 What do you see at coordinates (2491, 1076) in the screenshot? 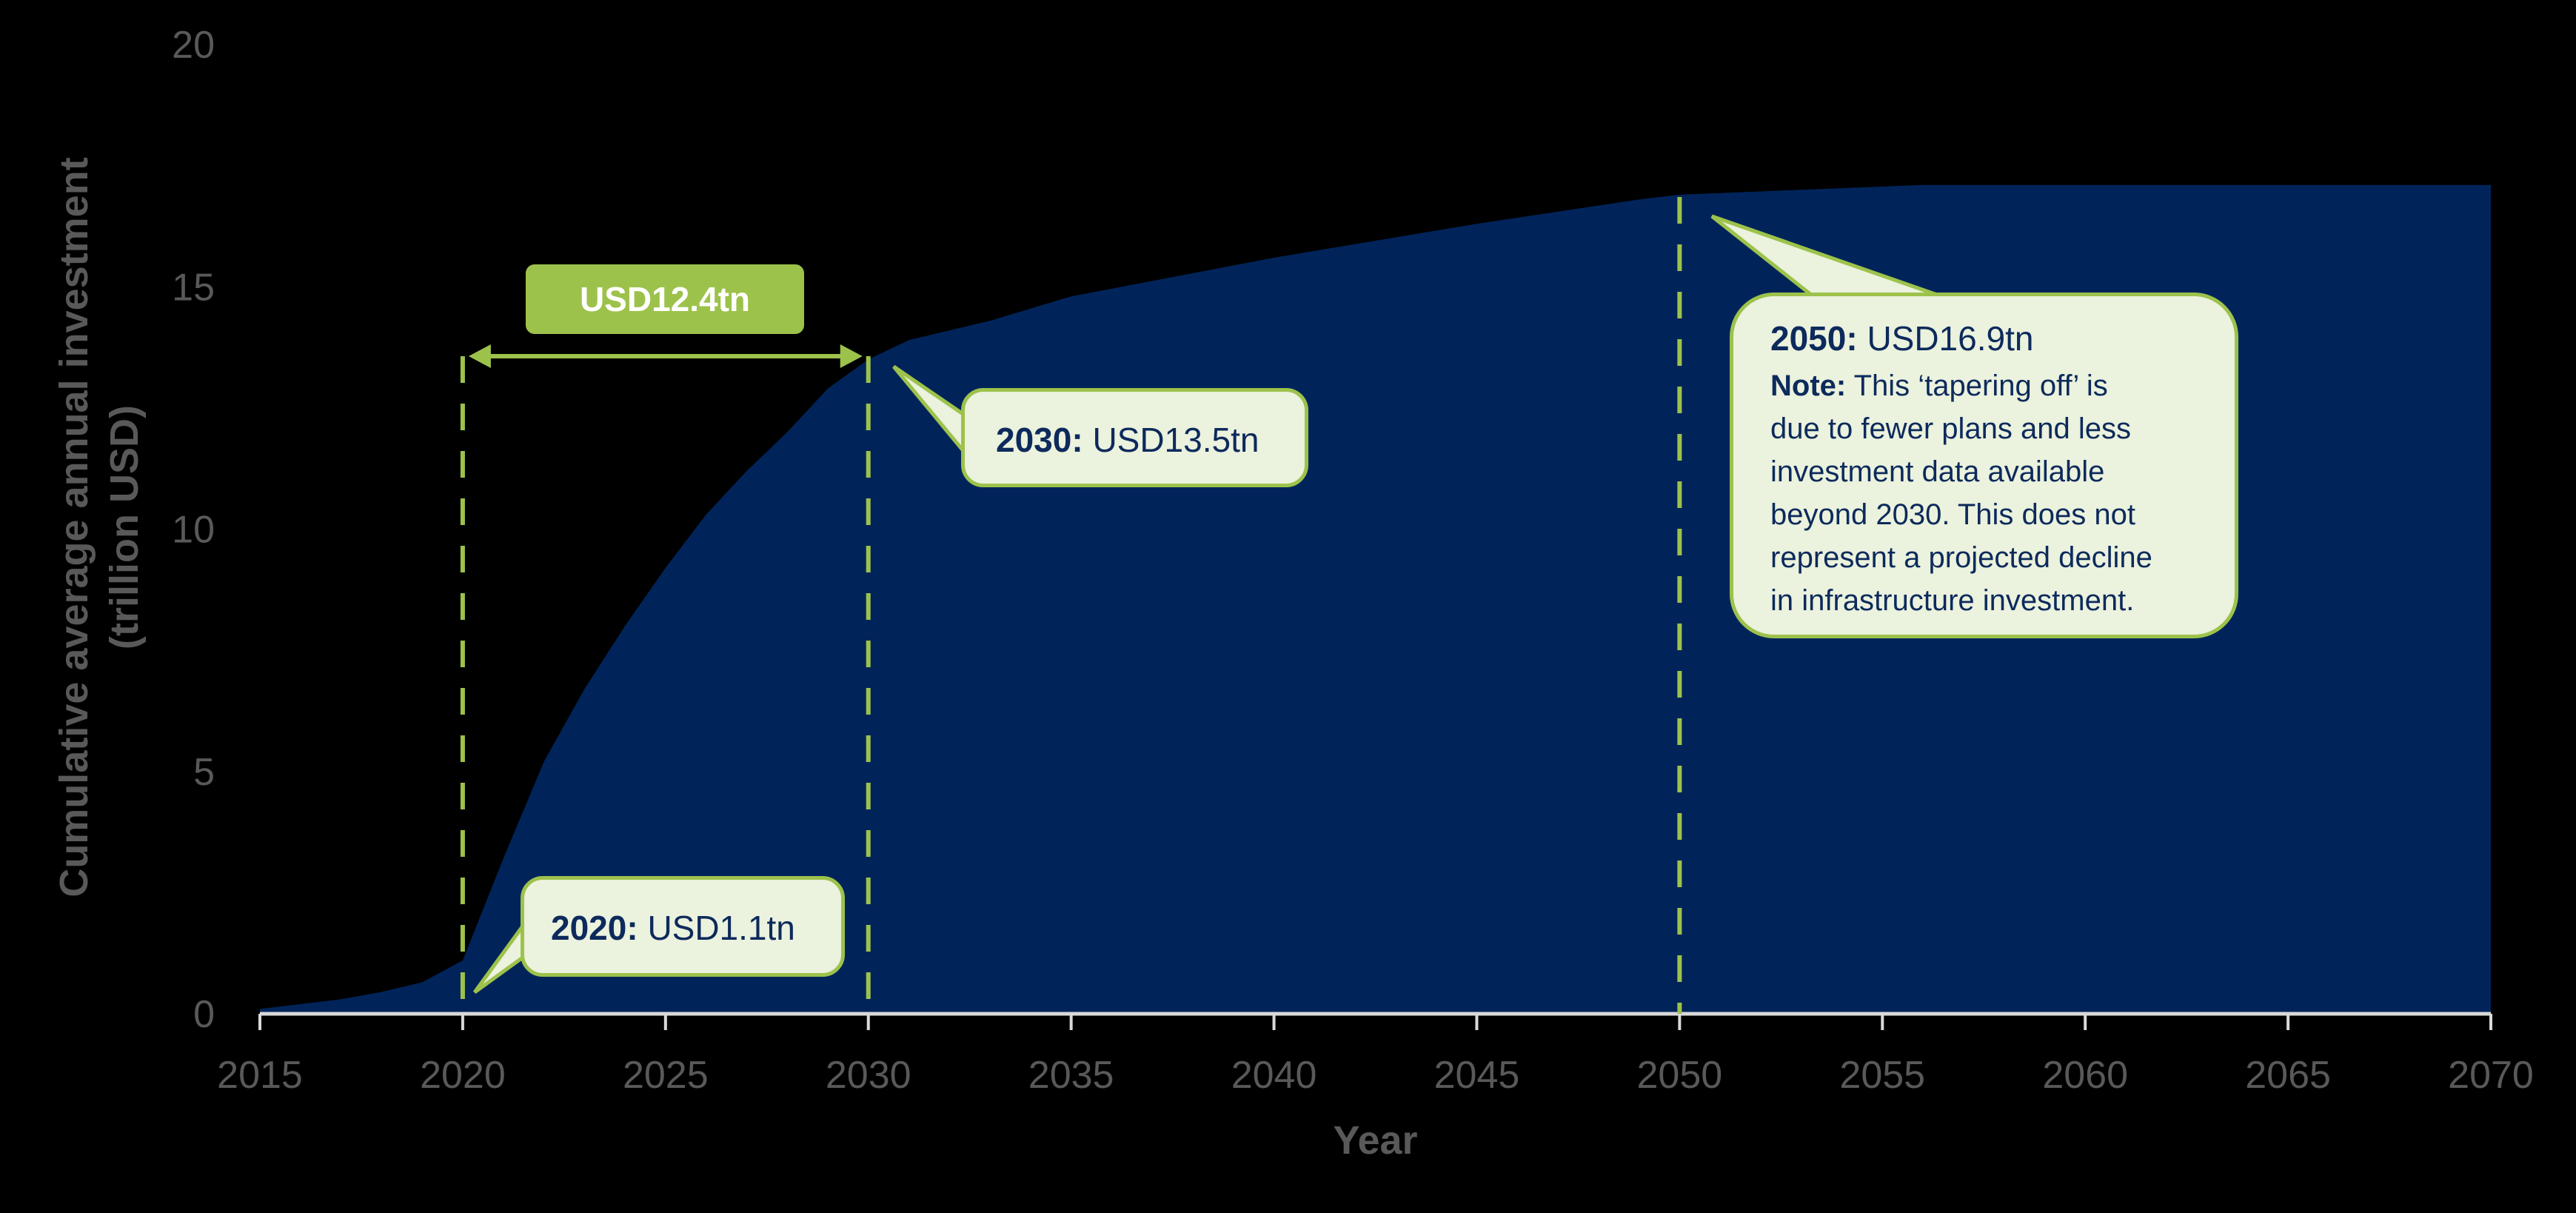
I see `x-tick-label: 2070` at bounding box center [2491, 1076].